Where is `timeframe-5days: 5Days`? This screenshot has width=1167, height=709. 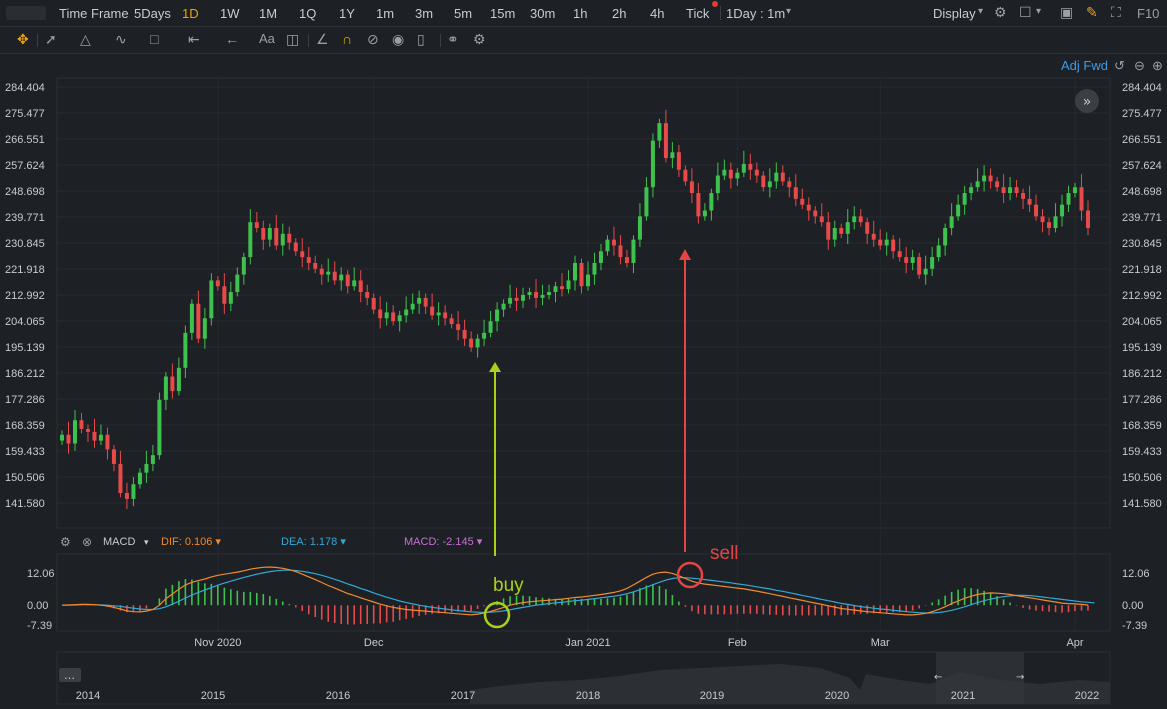 timeframe-5days: 5Days is located at coordinates (152, 13).